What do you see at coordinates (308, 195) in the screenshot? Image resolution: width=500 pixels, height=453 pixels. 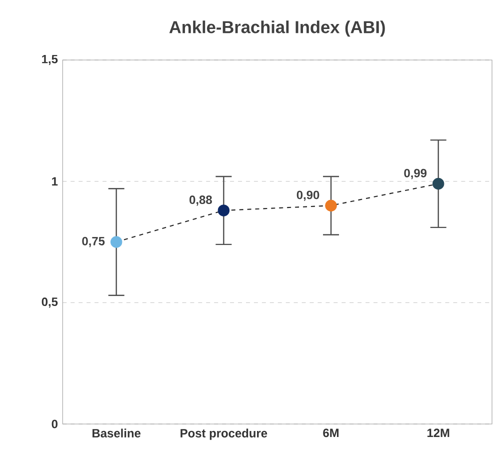 I see `data-label: 0,90` at bounding box center [308, 195].